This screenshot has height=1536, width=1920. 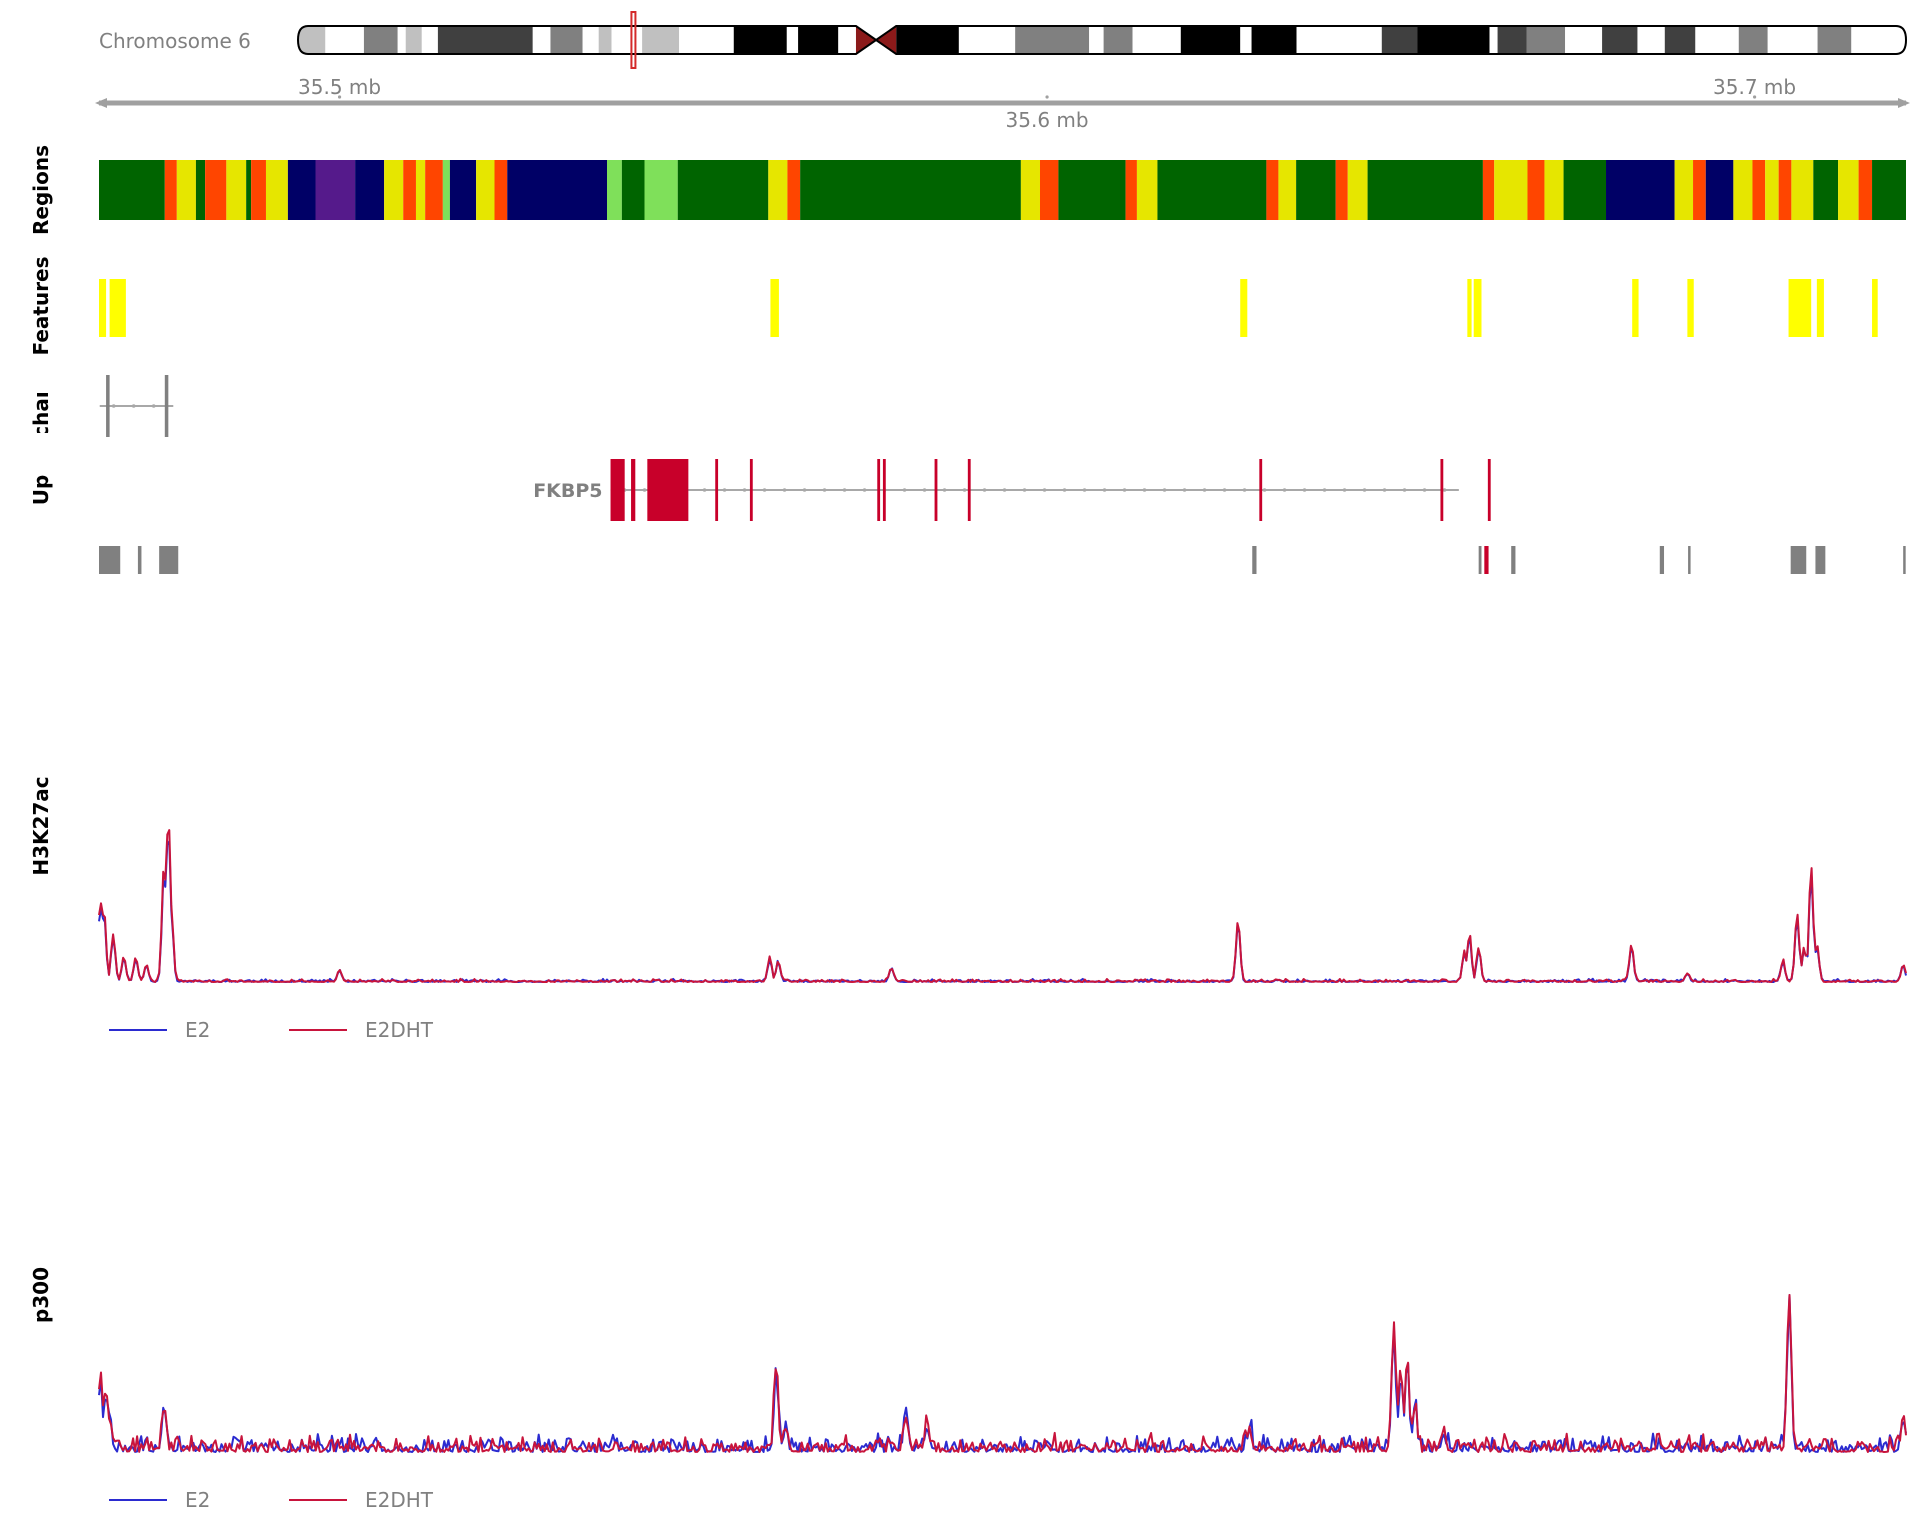 What do you see at coordinates (866, 40) in the screenshot?
I see `centromere-left` at bounding box center [866, 40].